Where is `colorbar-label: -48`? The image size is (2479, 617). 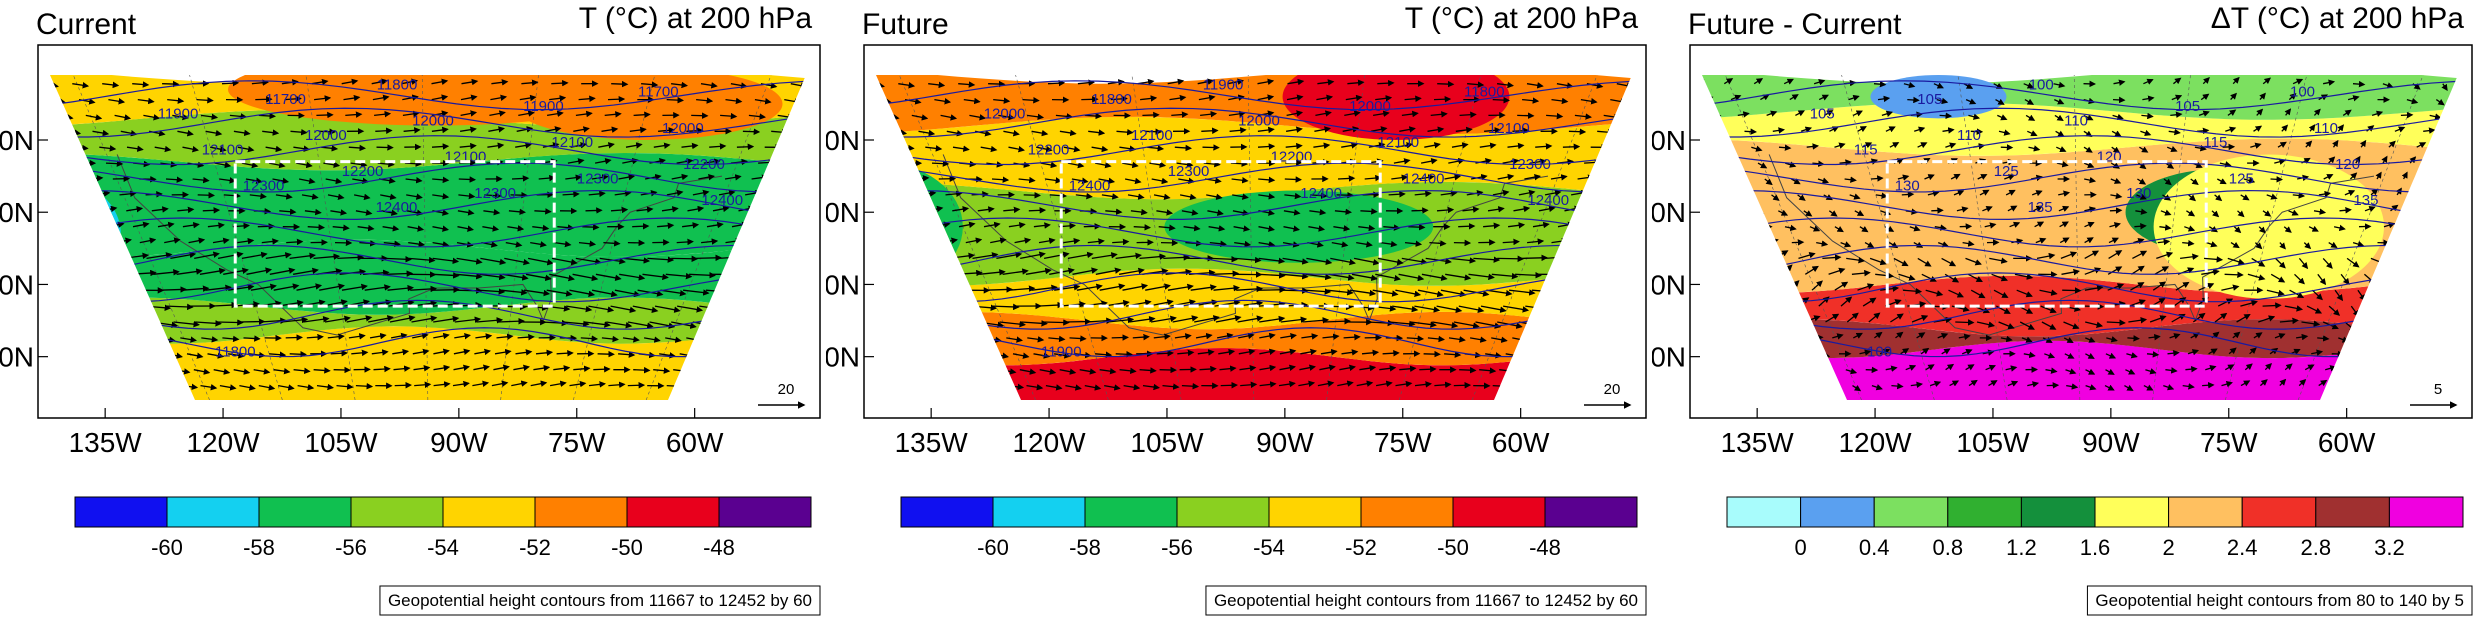
colorbar-label: -48 is located at coordinates (719, 547).